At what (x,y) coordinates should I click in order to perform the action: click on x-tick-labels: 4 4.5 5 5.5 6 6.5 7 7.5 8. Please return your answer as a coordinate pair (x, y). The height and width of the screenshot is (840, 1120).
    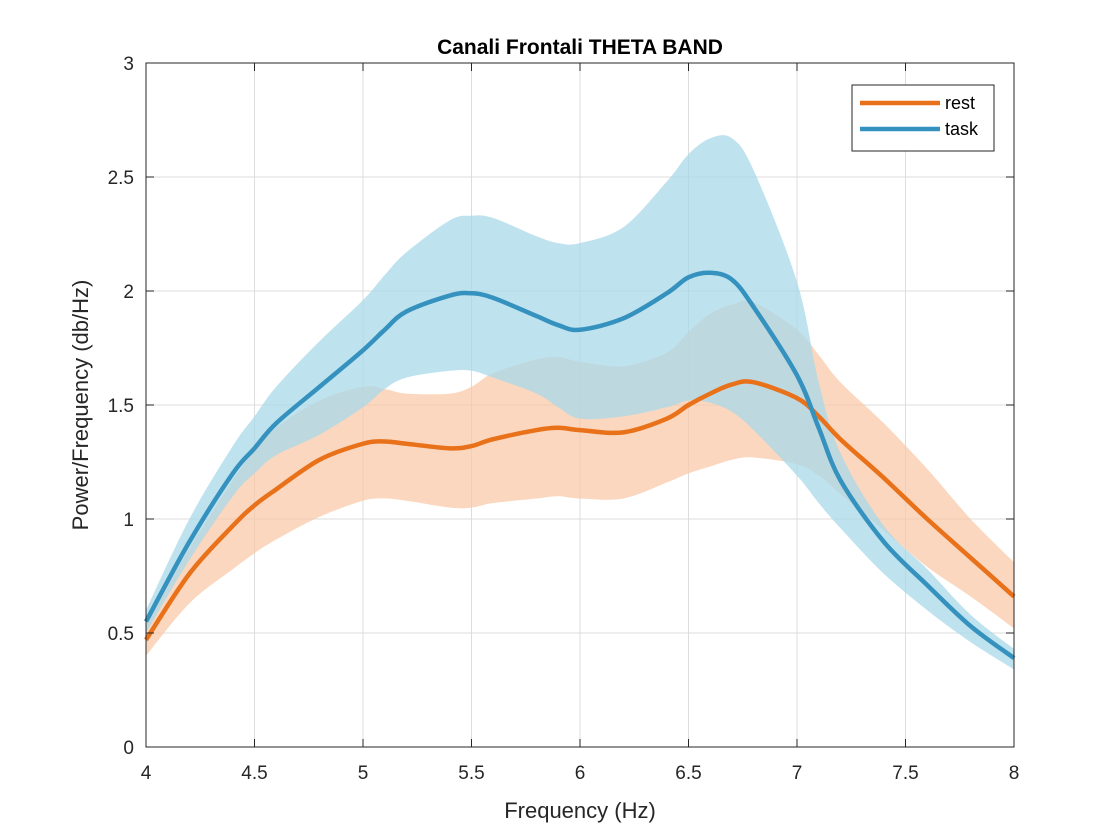
    Looking at the image, I should click on (580, 773).